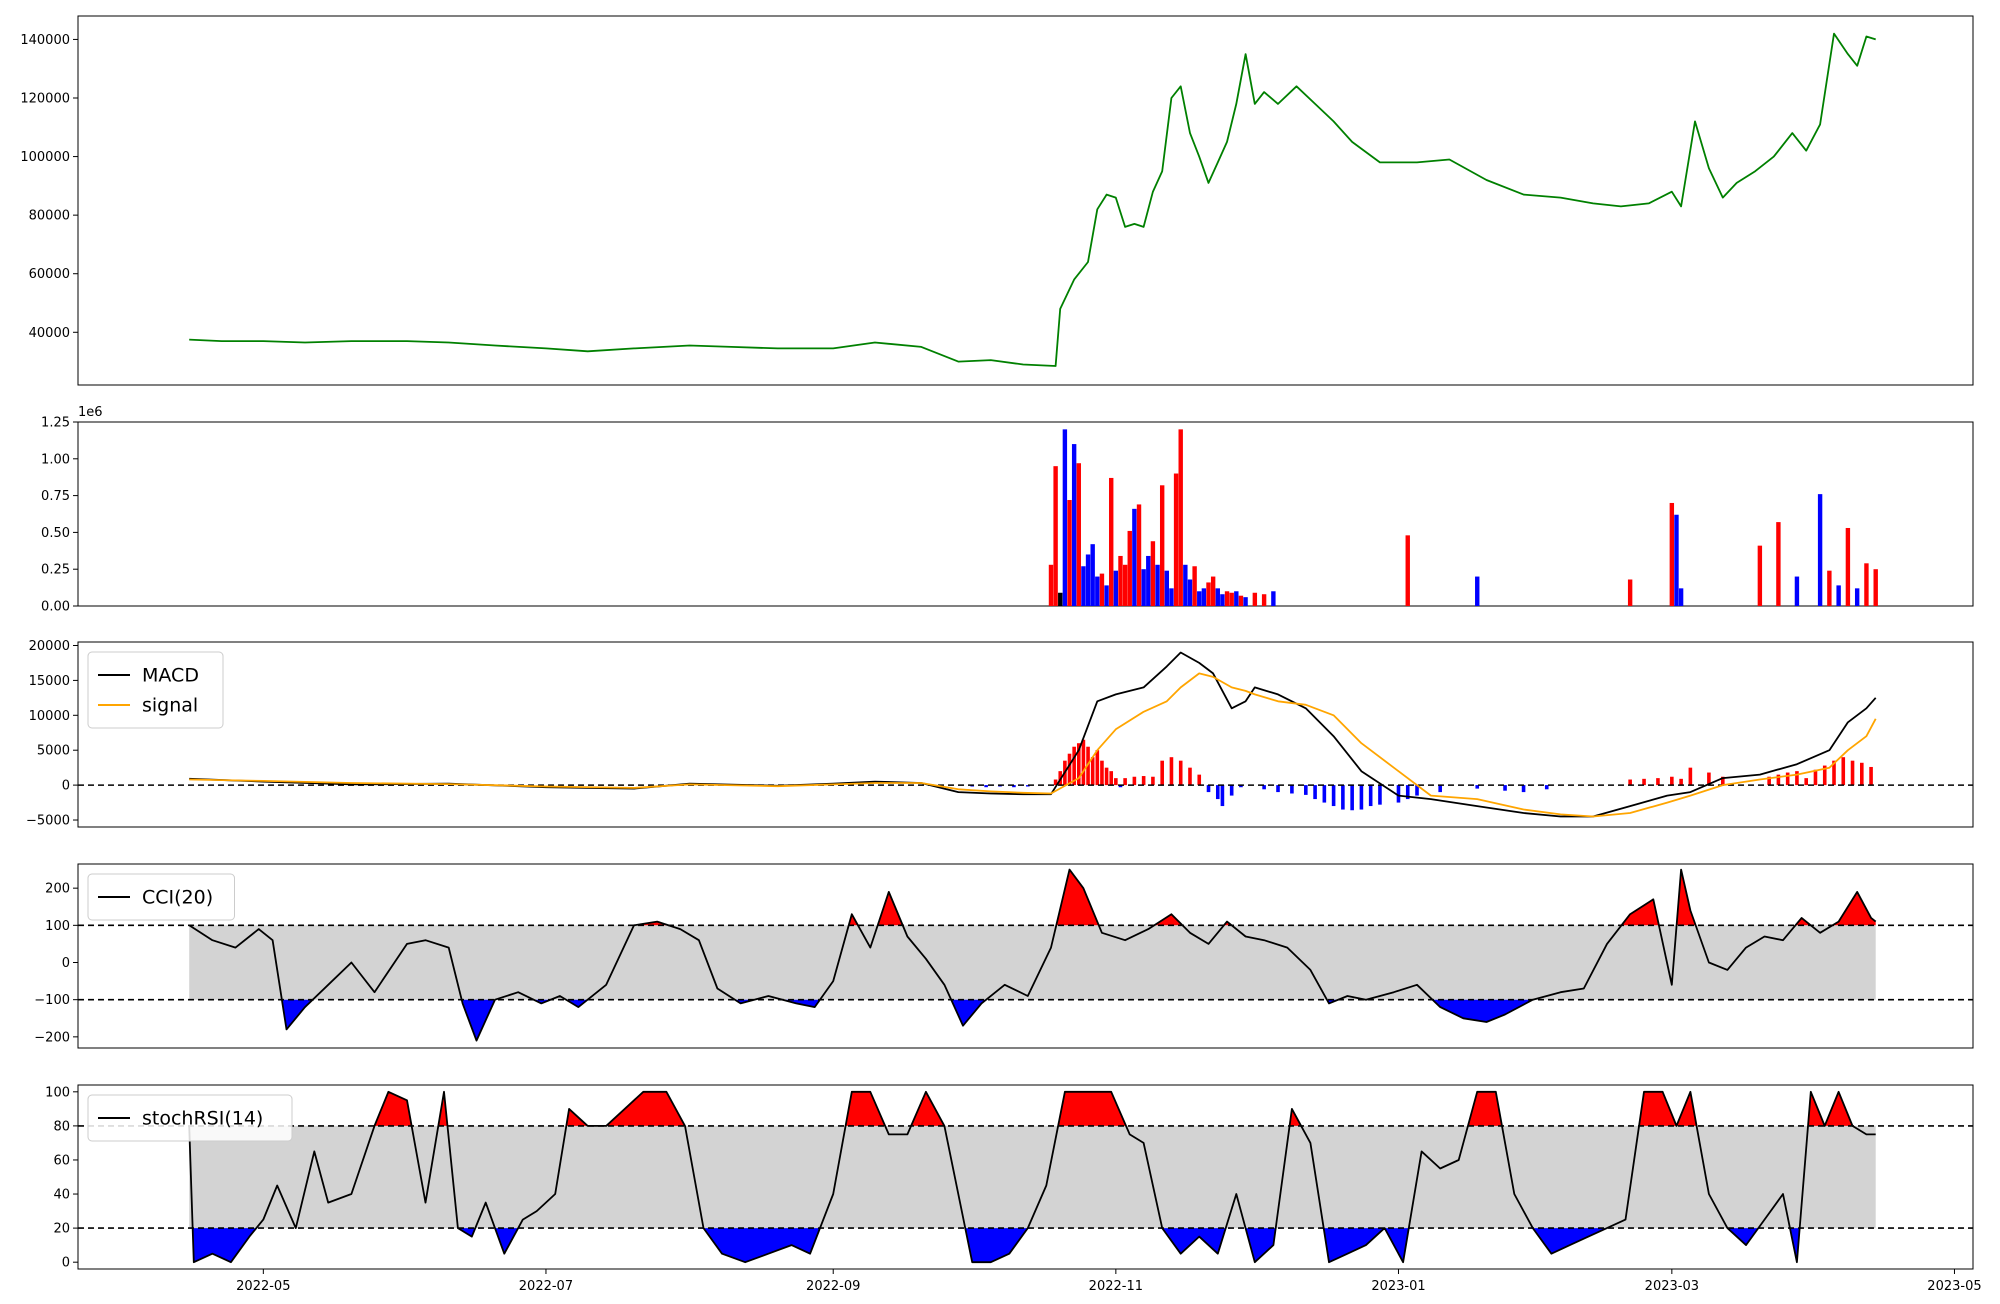 The width and height of the screenshot is (2000, 1304). I want to click on stochrsi-y-tick-label: 100, so click(57, 1092).